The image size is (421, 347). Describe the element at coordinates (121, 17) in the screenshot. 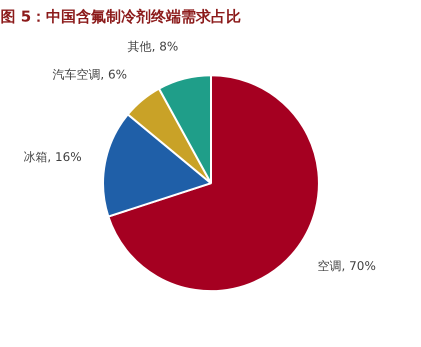

I see `chart-title: 图 5：中国含氟制冷剂终端需求占比` at that location.